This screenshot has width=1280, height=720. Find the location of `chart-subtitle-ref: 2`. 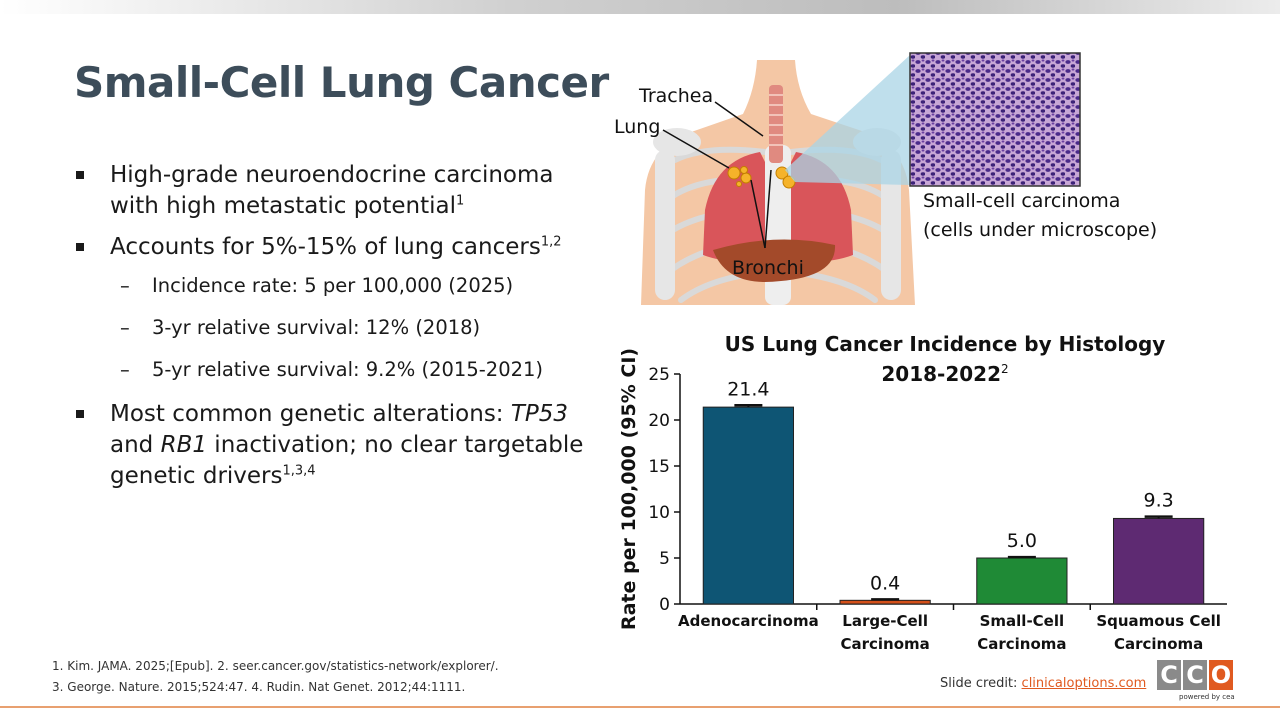

chart-subtitle-ref: 2 is located at coordinates (1005, 369).